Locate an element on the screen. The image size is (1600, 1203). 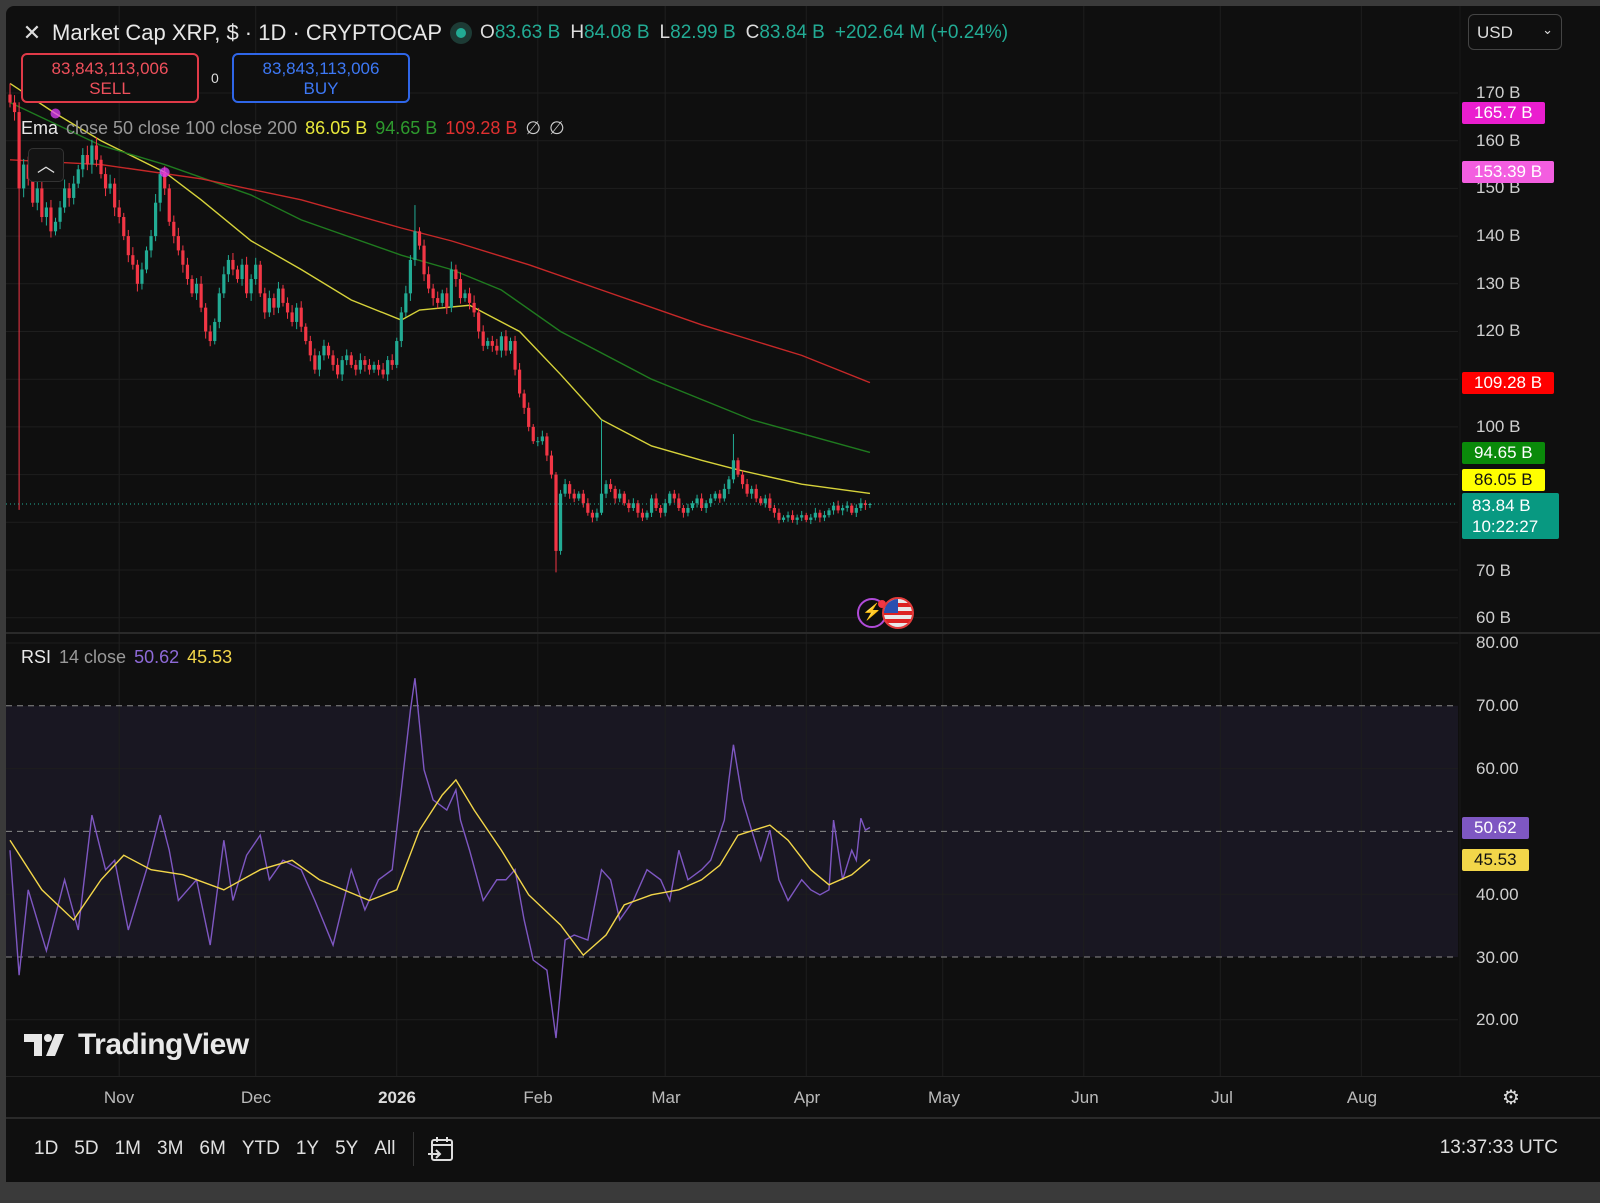
range-all-button: All is located at coordinates (385, 1148).